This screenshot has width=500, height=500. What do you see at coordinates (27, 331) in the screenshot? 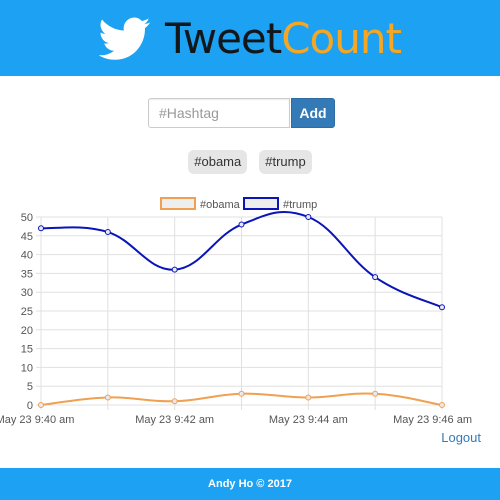
I see `y-tick-label: 20` at bounding box center [27, 331].